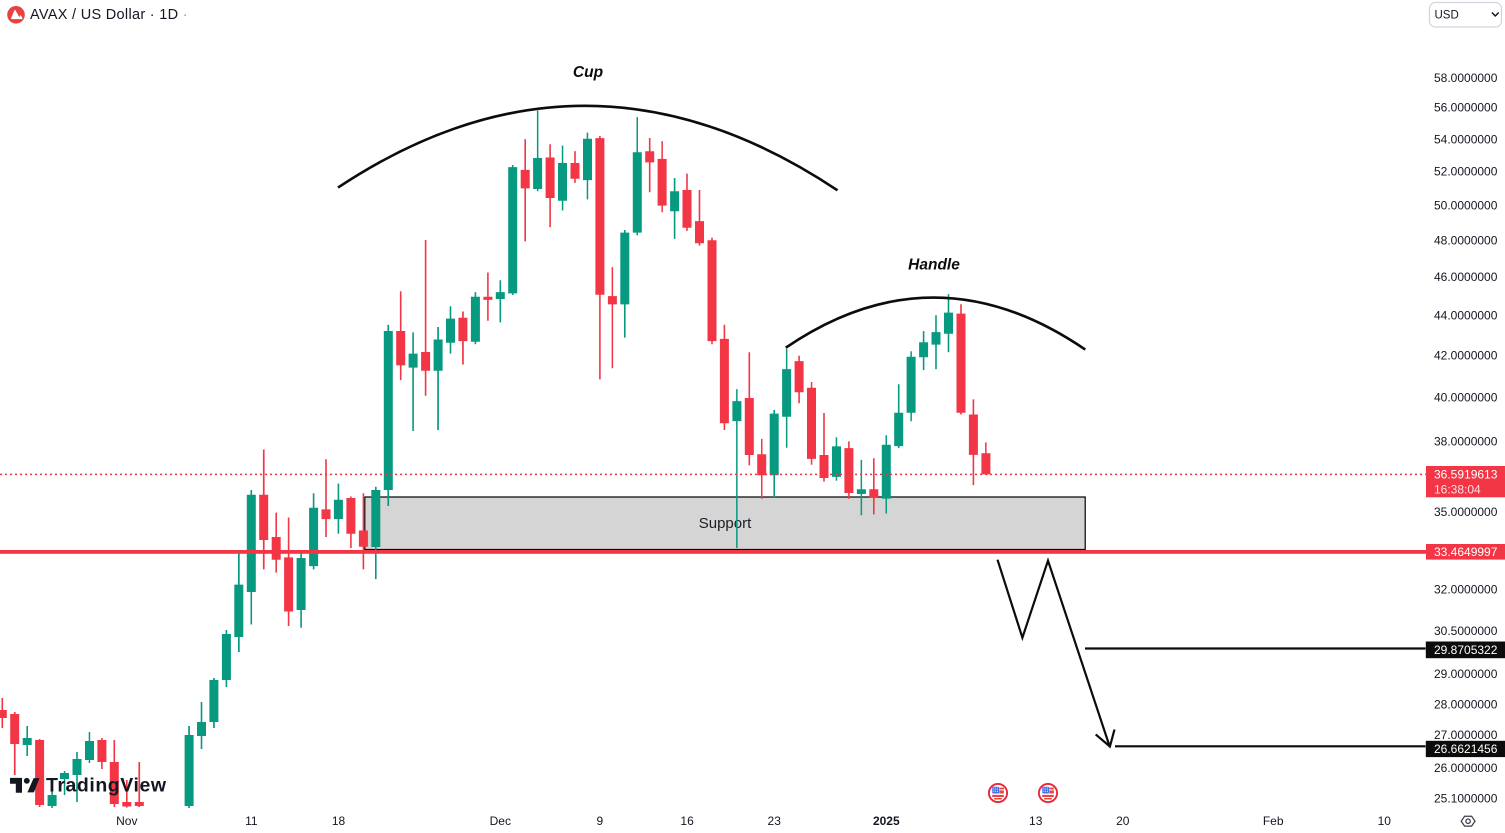  What do you see at coordinates (934, 265) in the screenshot?
I see `svg-text: Handle` at bounding box center [934, 265].